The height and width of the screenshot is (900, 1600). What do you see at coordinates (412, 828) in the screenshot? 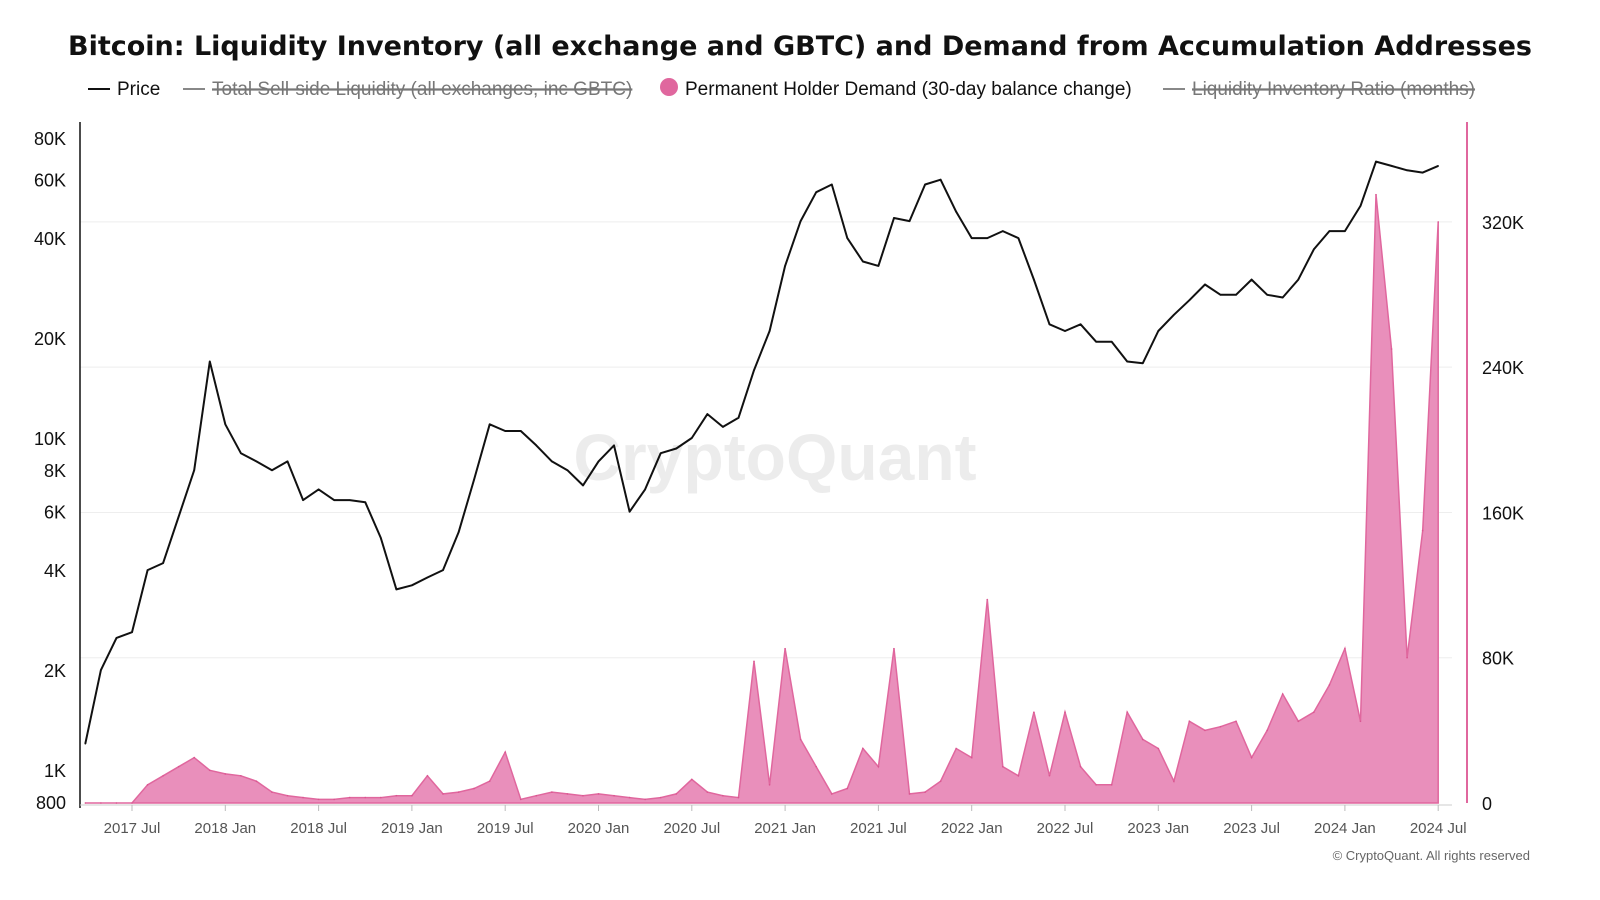
I see `x-tick-label: 2019 Jan` at bounding box center [412, 828].